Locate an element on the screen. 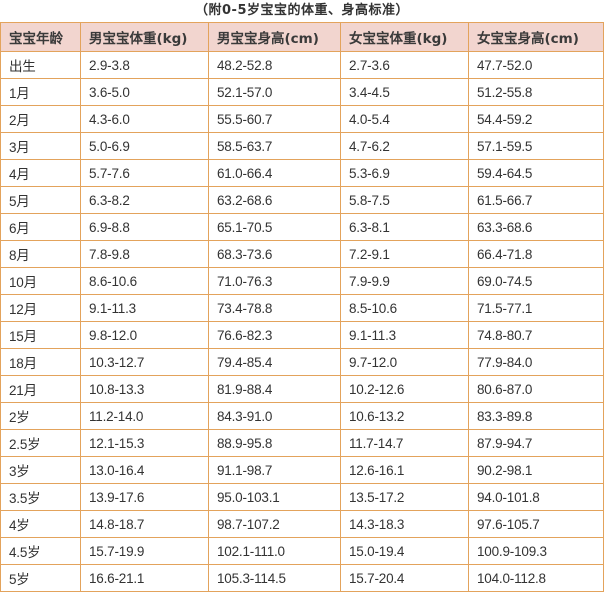 This screenshot has width=604, height=592. cell-girl-weight: 4.0-5.4 is located at coordinates (404, 119).